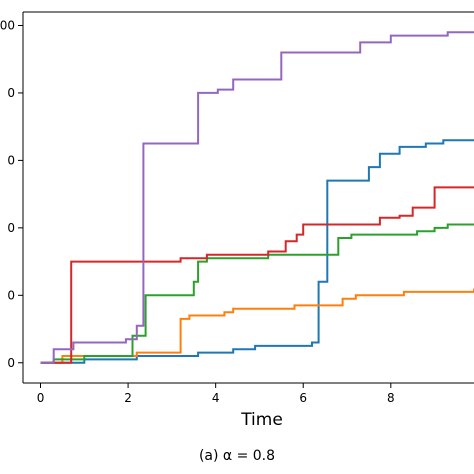 The height and width of the screenshot is (474, 474). Describe the element at coordinates (7, 25) in the screenshot. I see `y-tick-label: 00` at that location.